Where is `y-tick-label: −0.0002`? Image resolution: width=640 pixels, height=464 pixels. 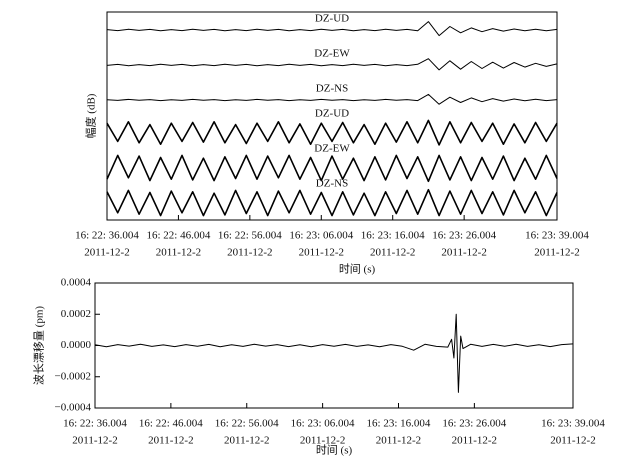 y-tick-label: −0.0002 is located at coordinates (73, 376).